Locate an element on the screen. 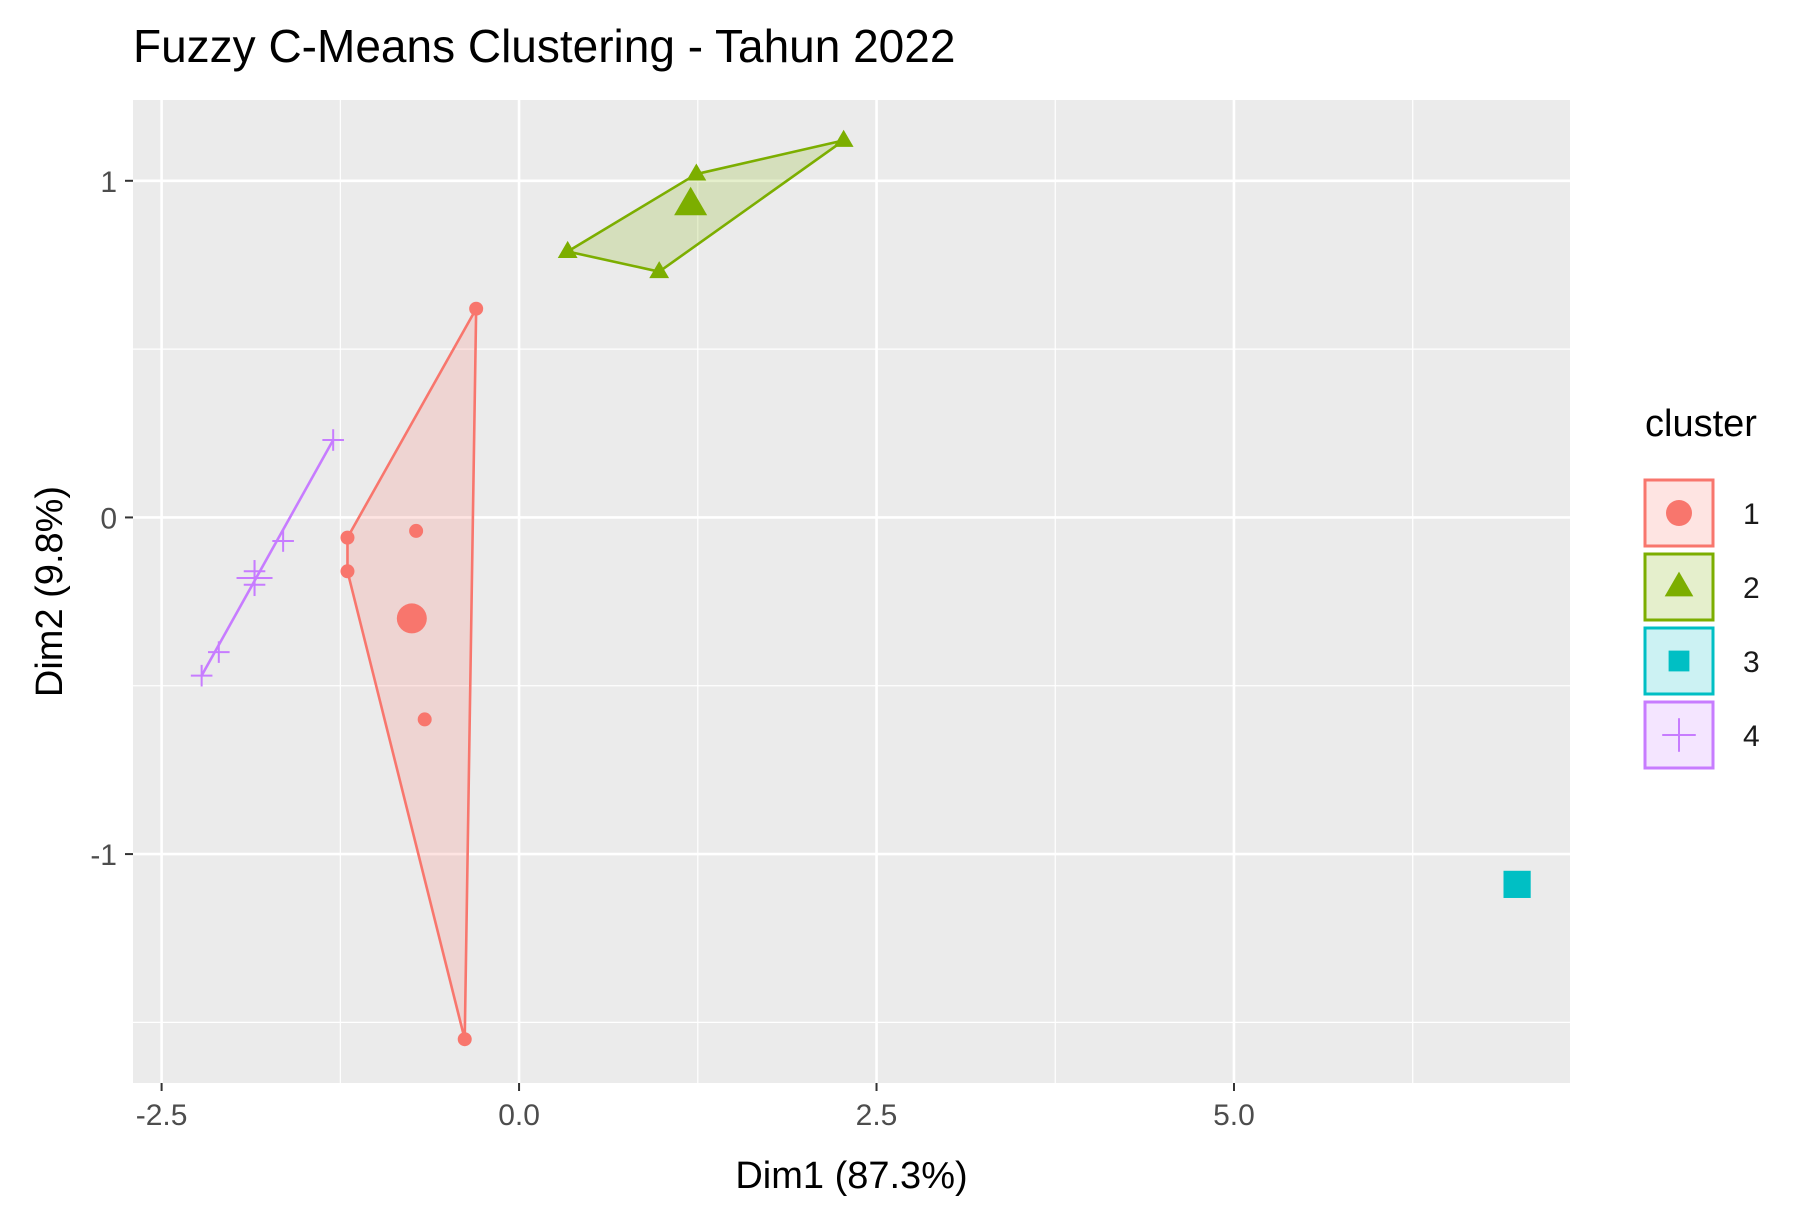 The width and height of the screenshot is (1800, 1205). legend-label-2: 2 is located at coordinates (1751, 588).